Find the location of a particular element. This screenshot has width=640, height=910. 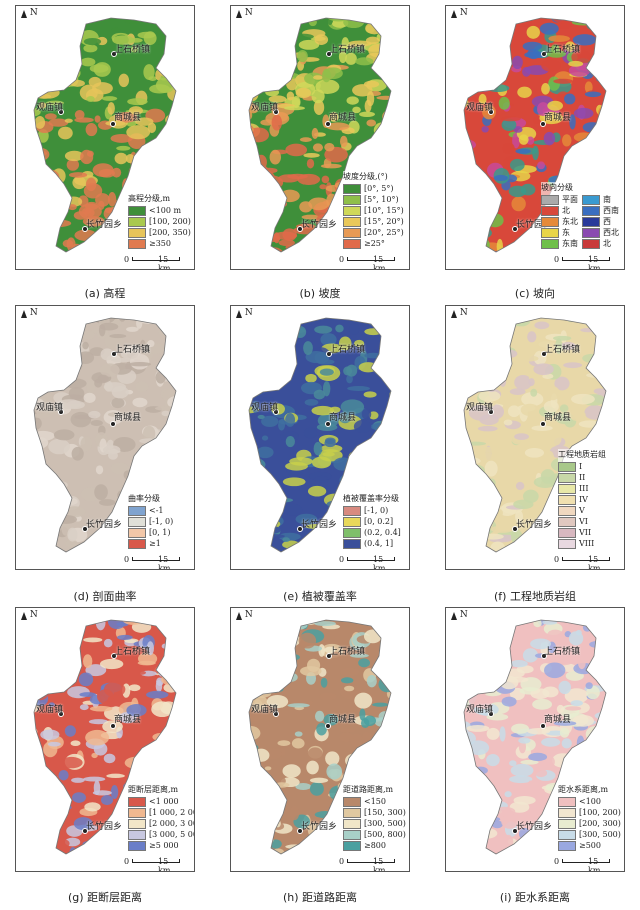

north-arrow: N is located at coordinates (244, 13).